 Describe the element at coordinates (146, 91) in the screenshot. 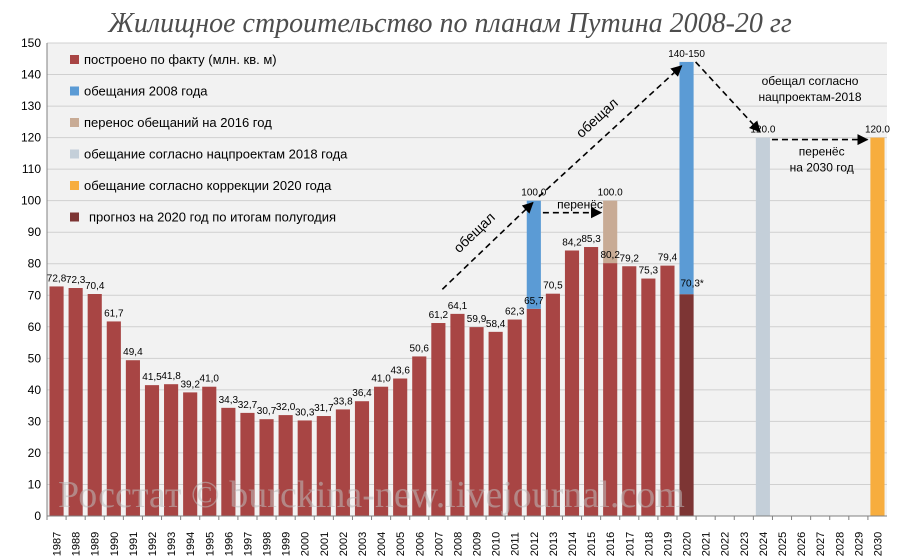

I see `legend-label: обещания 2008 года` at that location.